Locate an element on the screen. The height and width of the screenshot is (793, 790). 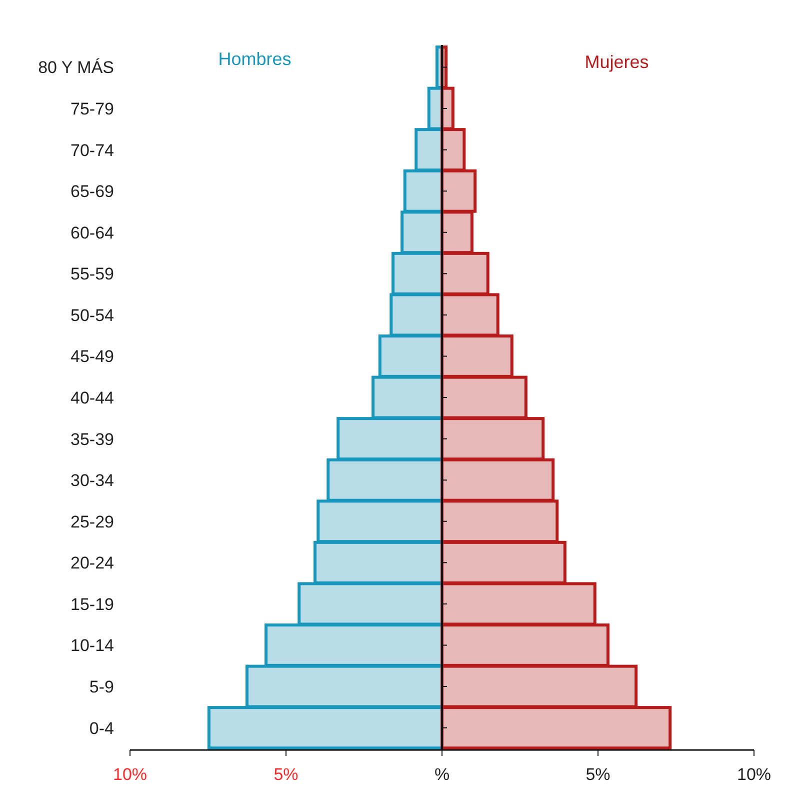
y-tick-label: 30-34 is located at coordinates (92, 480).